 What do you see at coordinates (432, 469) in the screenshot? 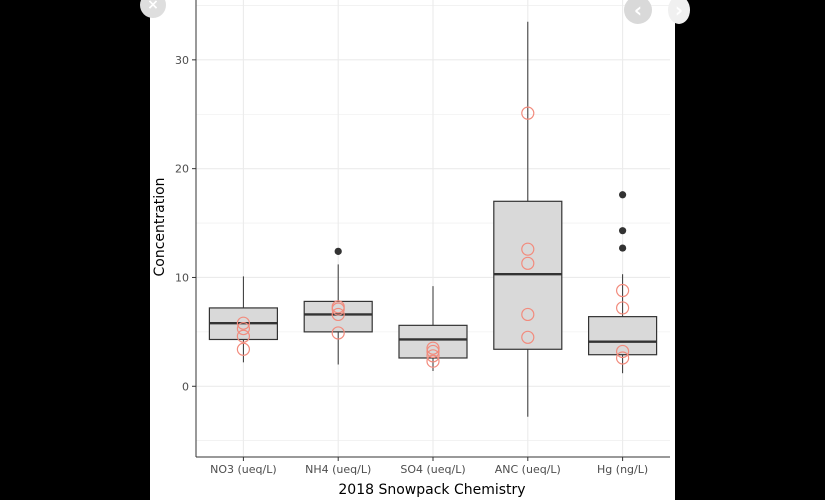
I see `x-tick-label: SO4 (ueq/L)` at bounding box center [432, 469].